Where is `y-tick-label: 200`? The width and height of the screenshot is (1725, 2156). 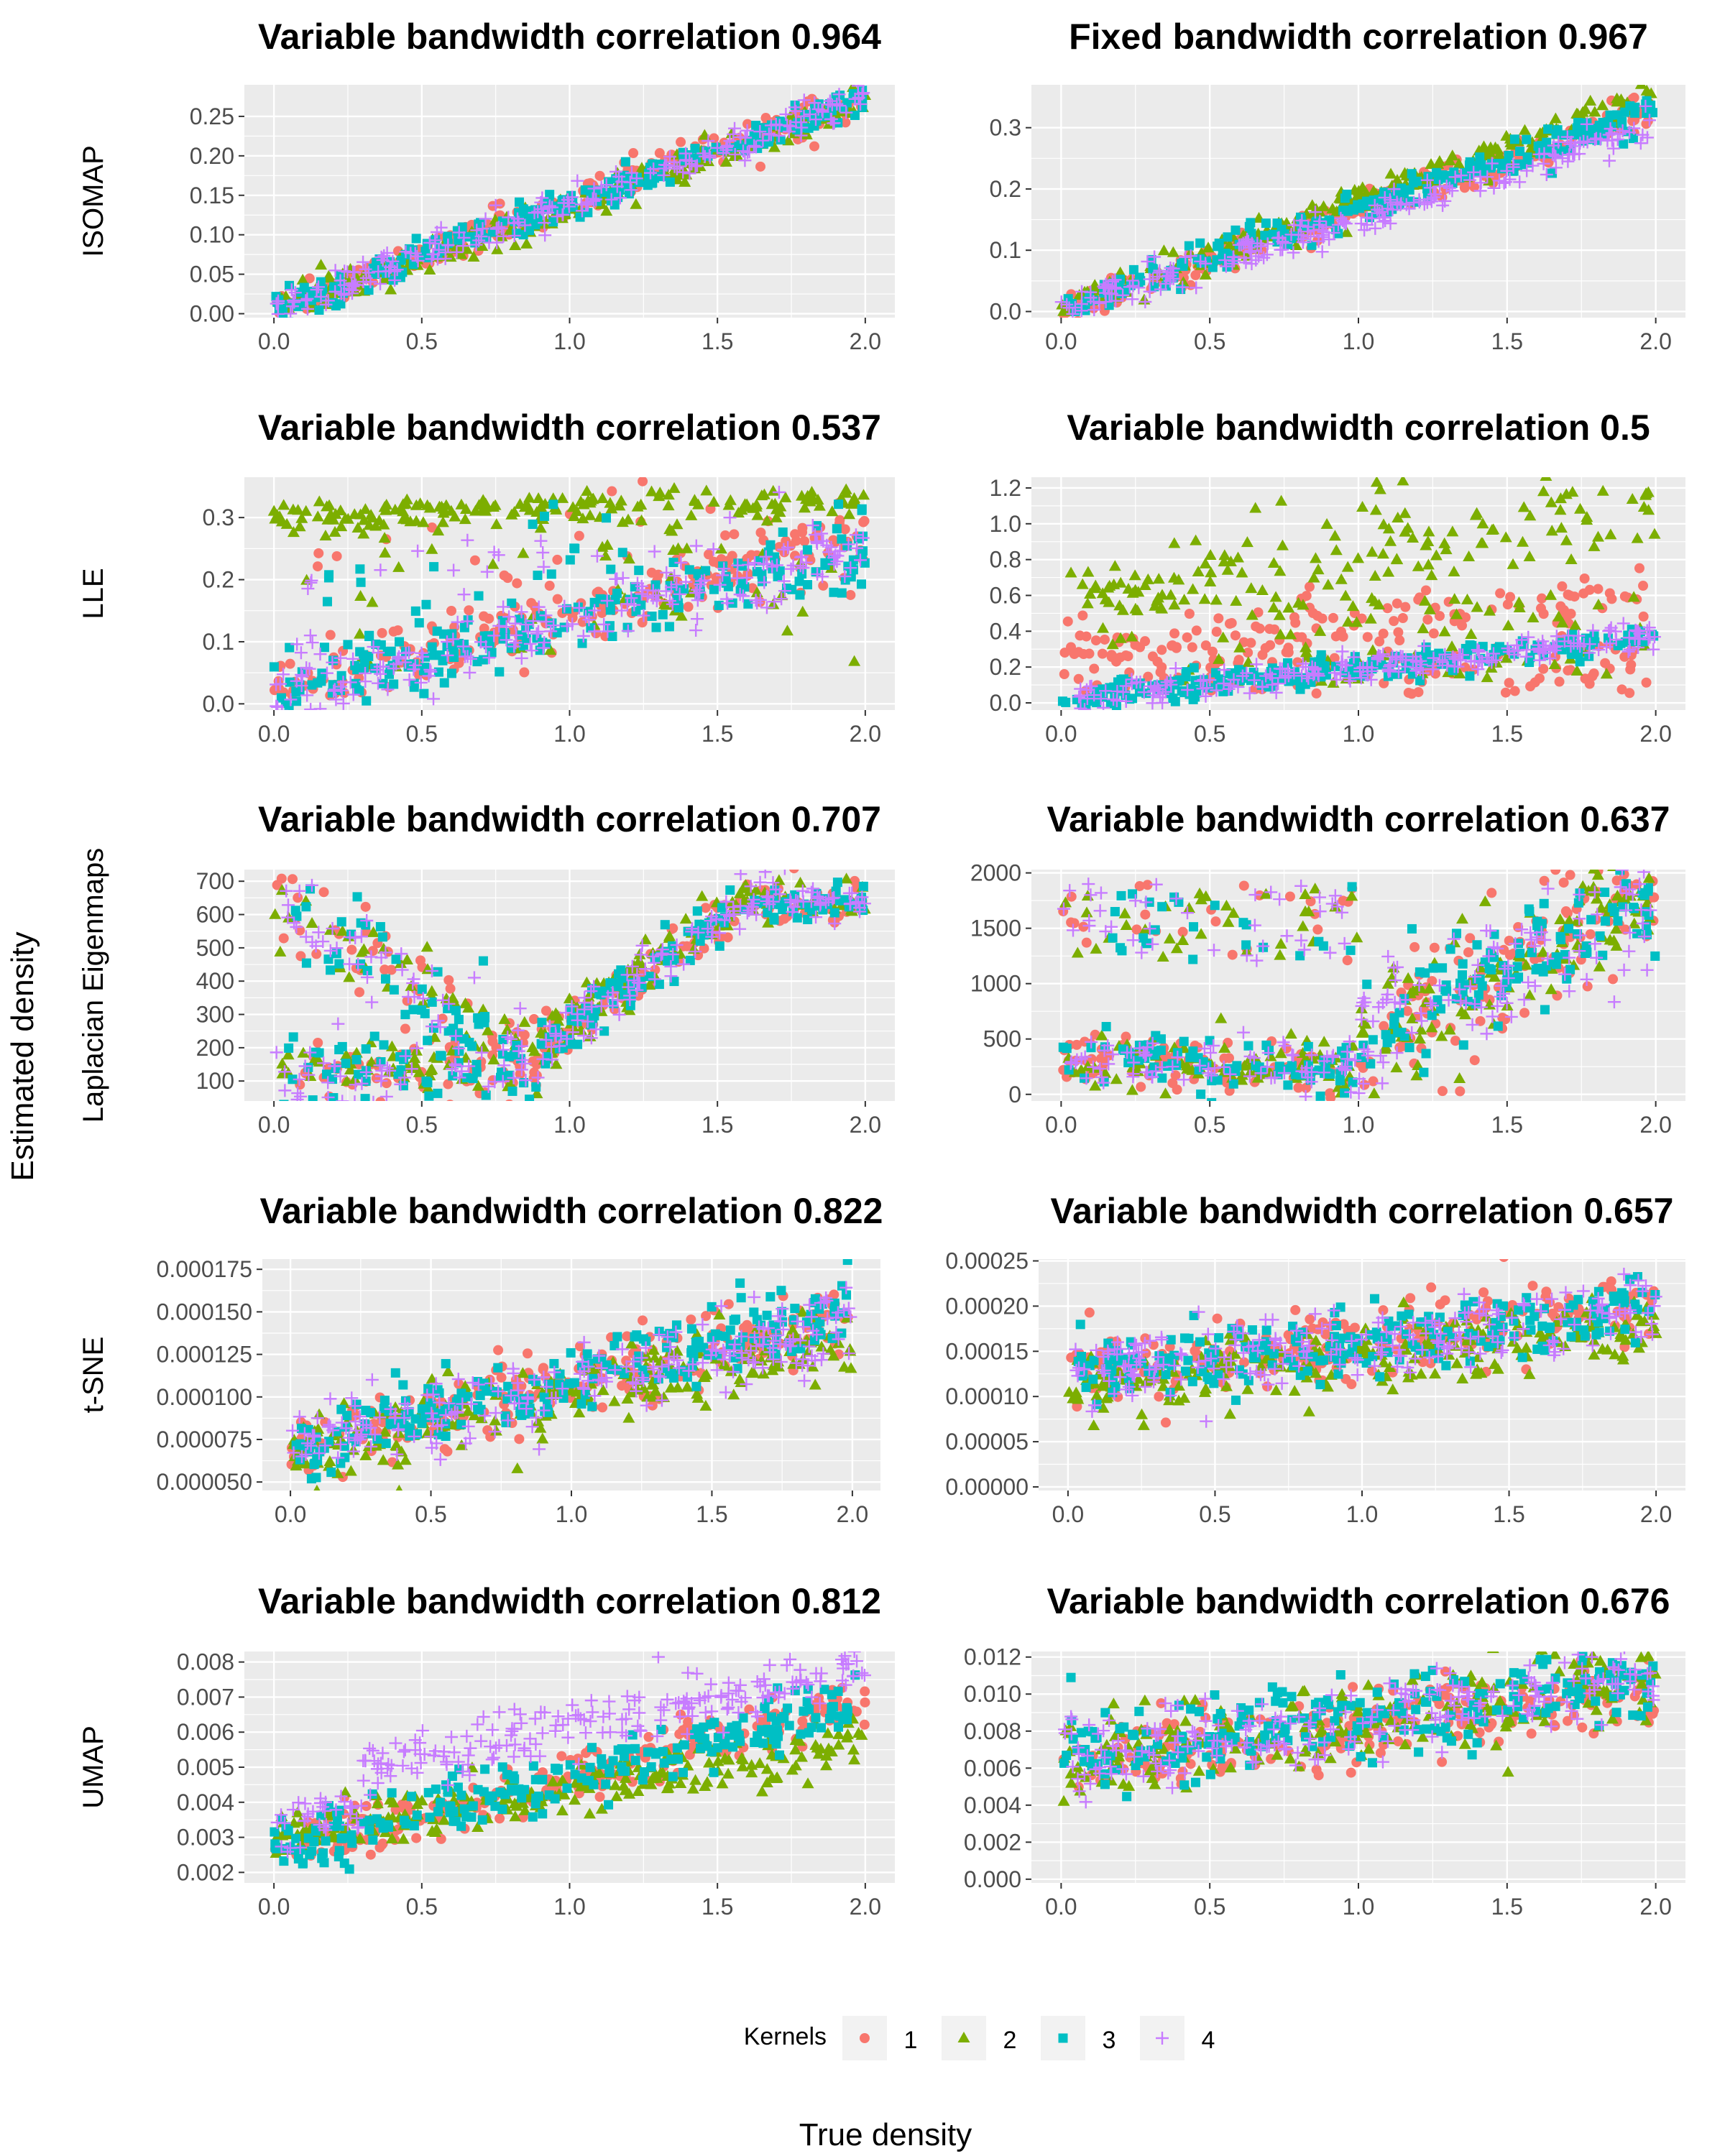
y-tick-label: 200 is located at coordinates (215, 1048).